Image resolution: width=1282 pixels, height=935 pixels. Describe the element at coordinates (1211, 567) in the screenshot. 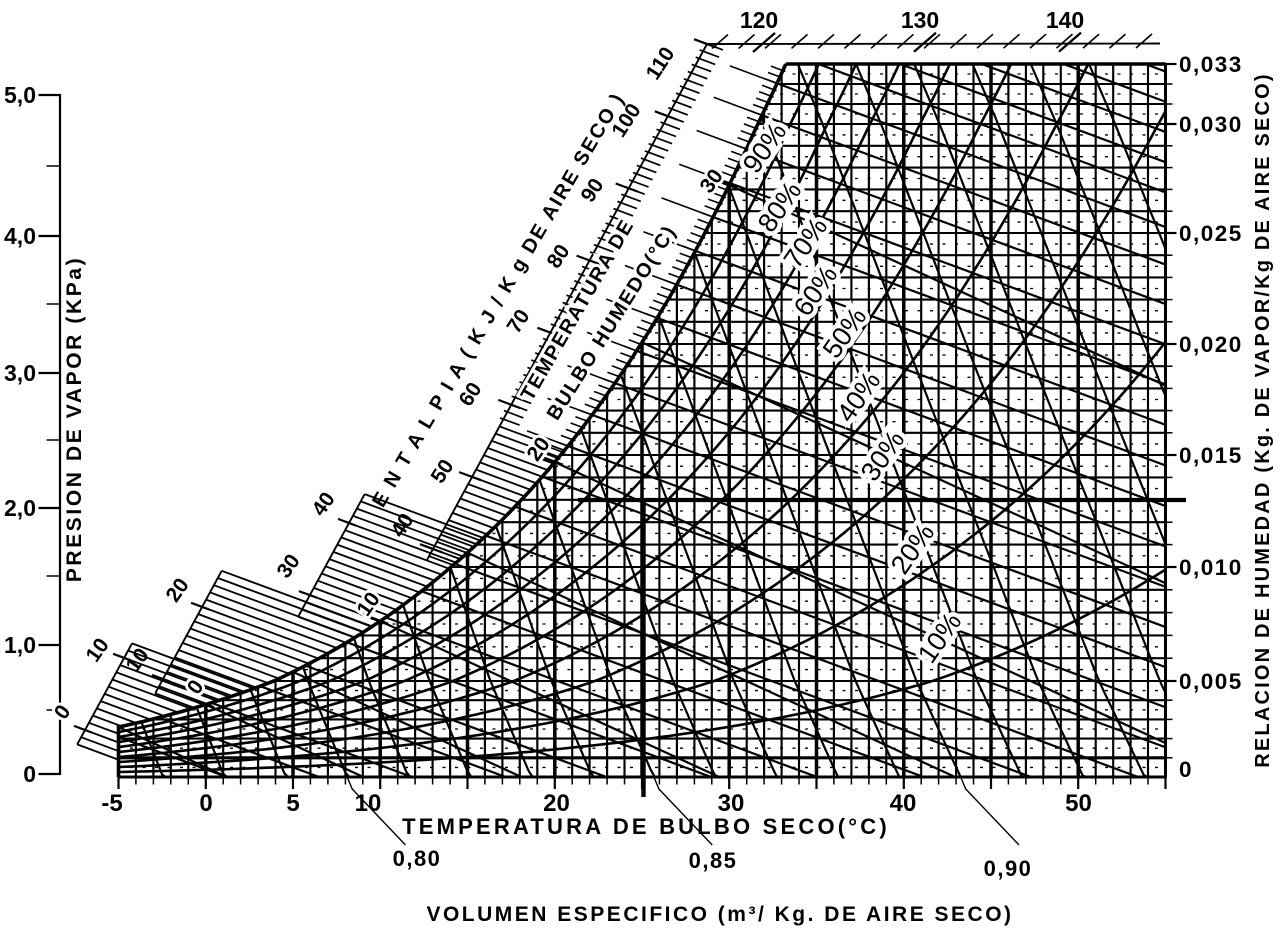

I see `svg-text: 0,010` at that location.